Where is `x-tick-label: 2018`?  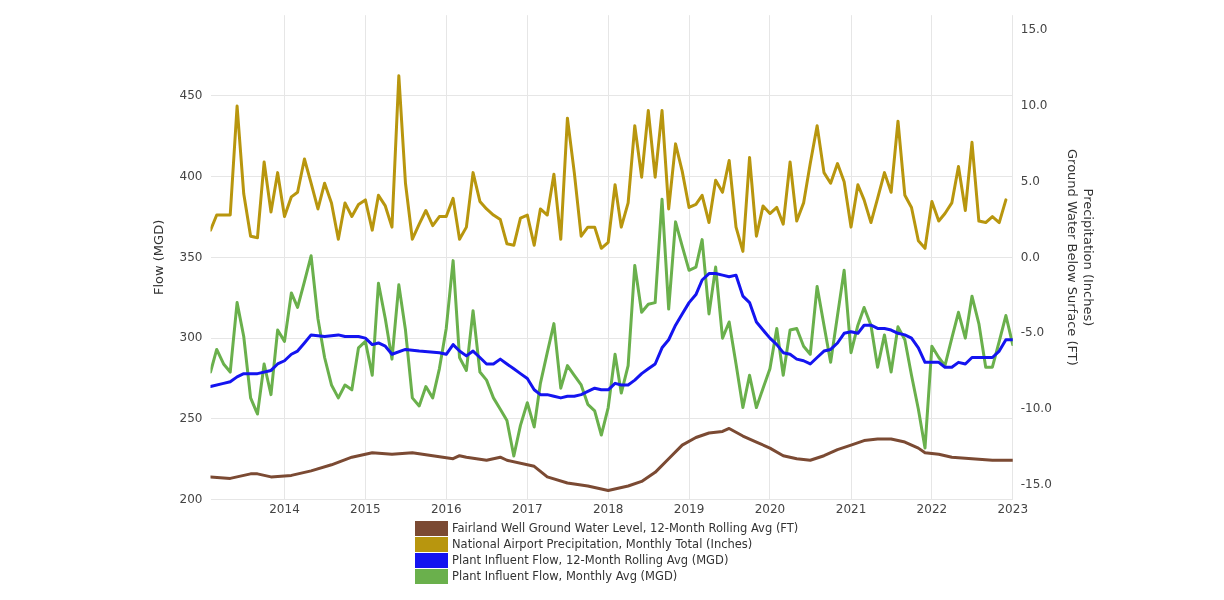
x-tick-label: 2018 is located at coordinates (608, 508).